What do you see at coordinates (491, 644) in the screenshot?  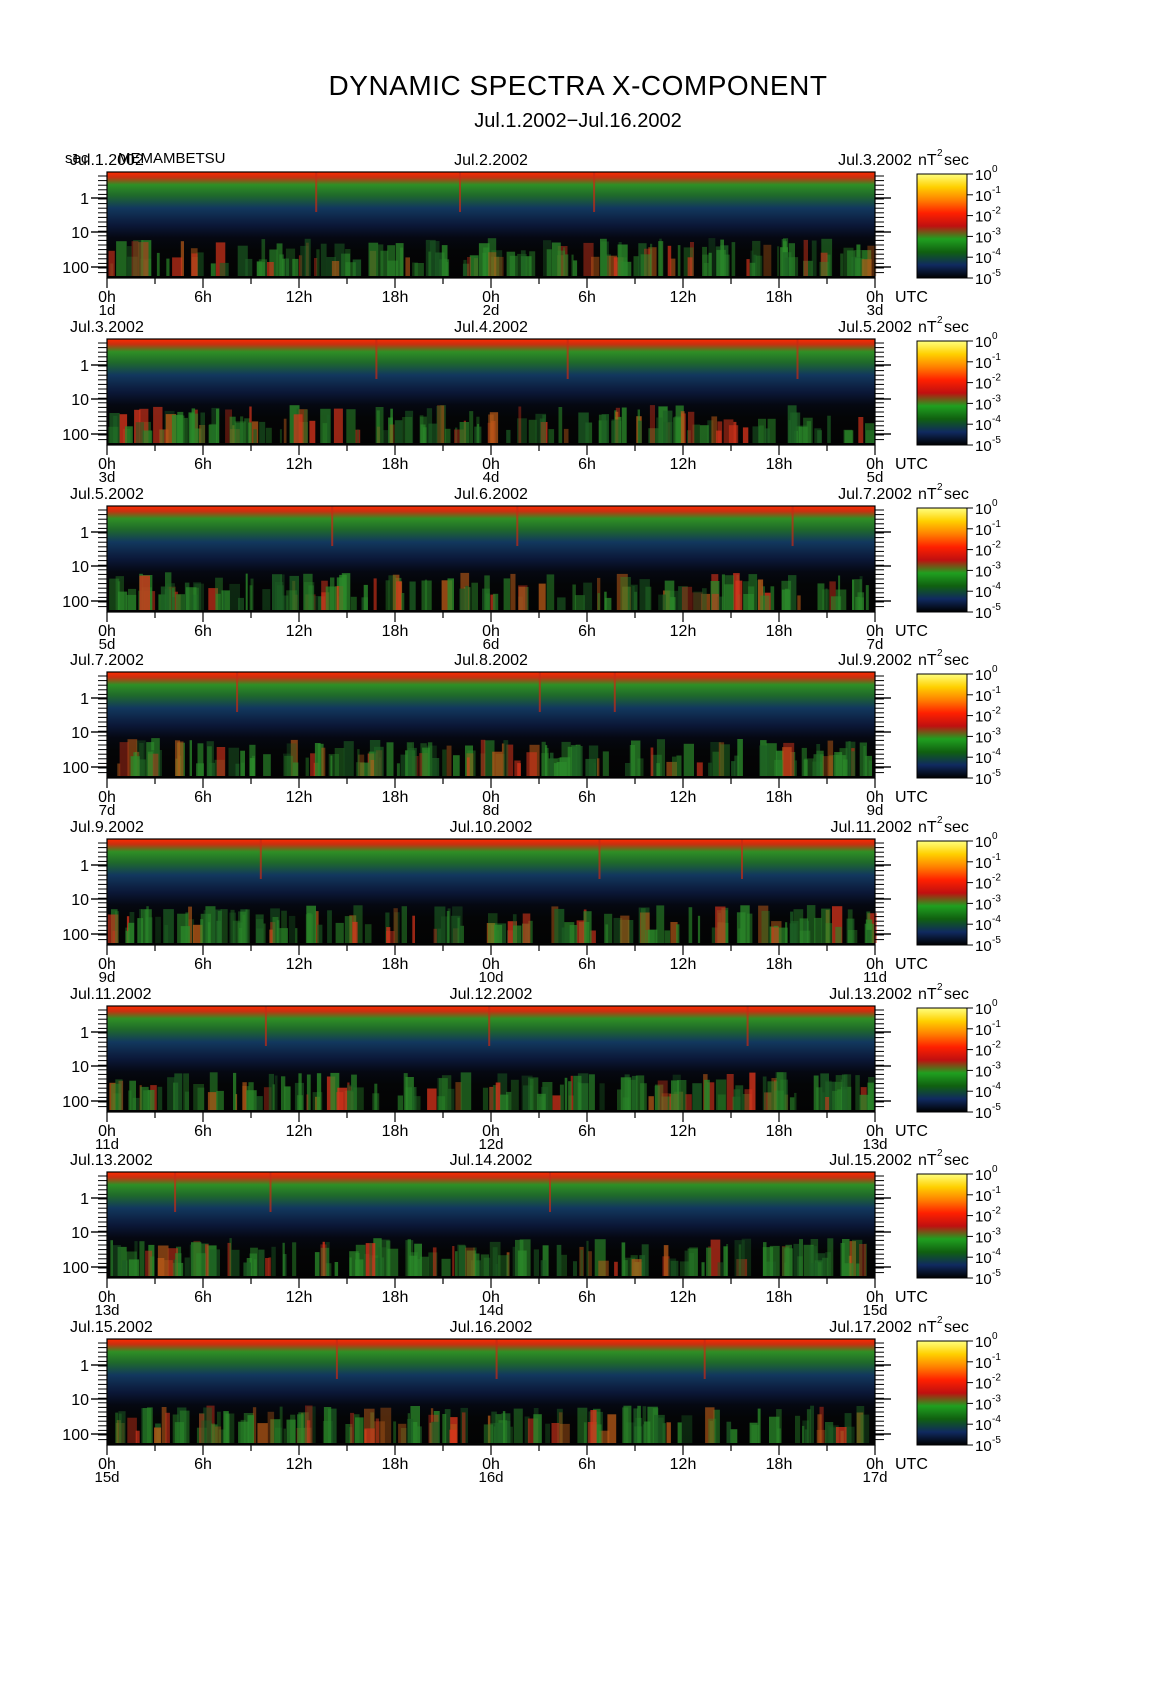 I see `day-label-mid: 6d` at bounding box center [491, 644].